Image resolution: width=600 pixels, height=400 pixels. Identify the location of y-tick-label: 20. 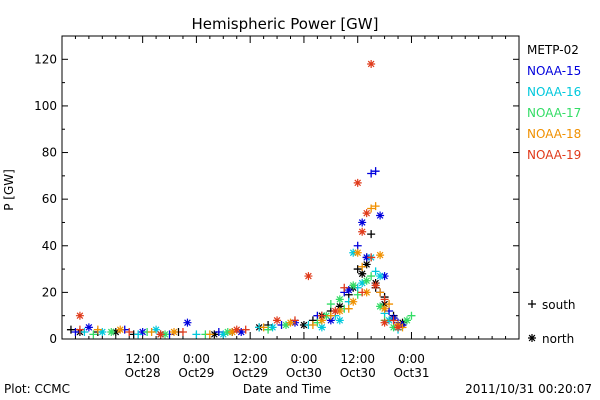
(49, 292).